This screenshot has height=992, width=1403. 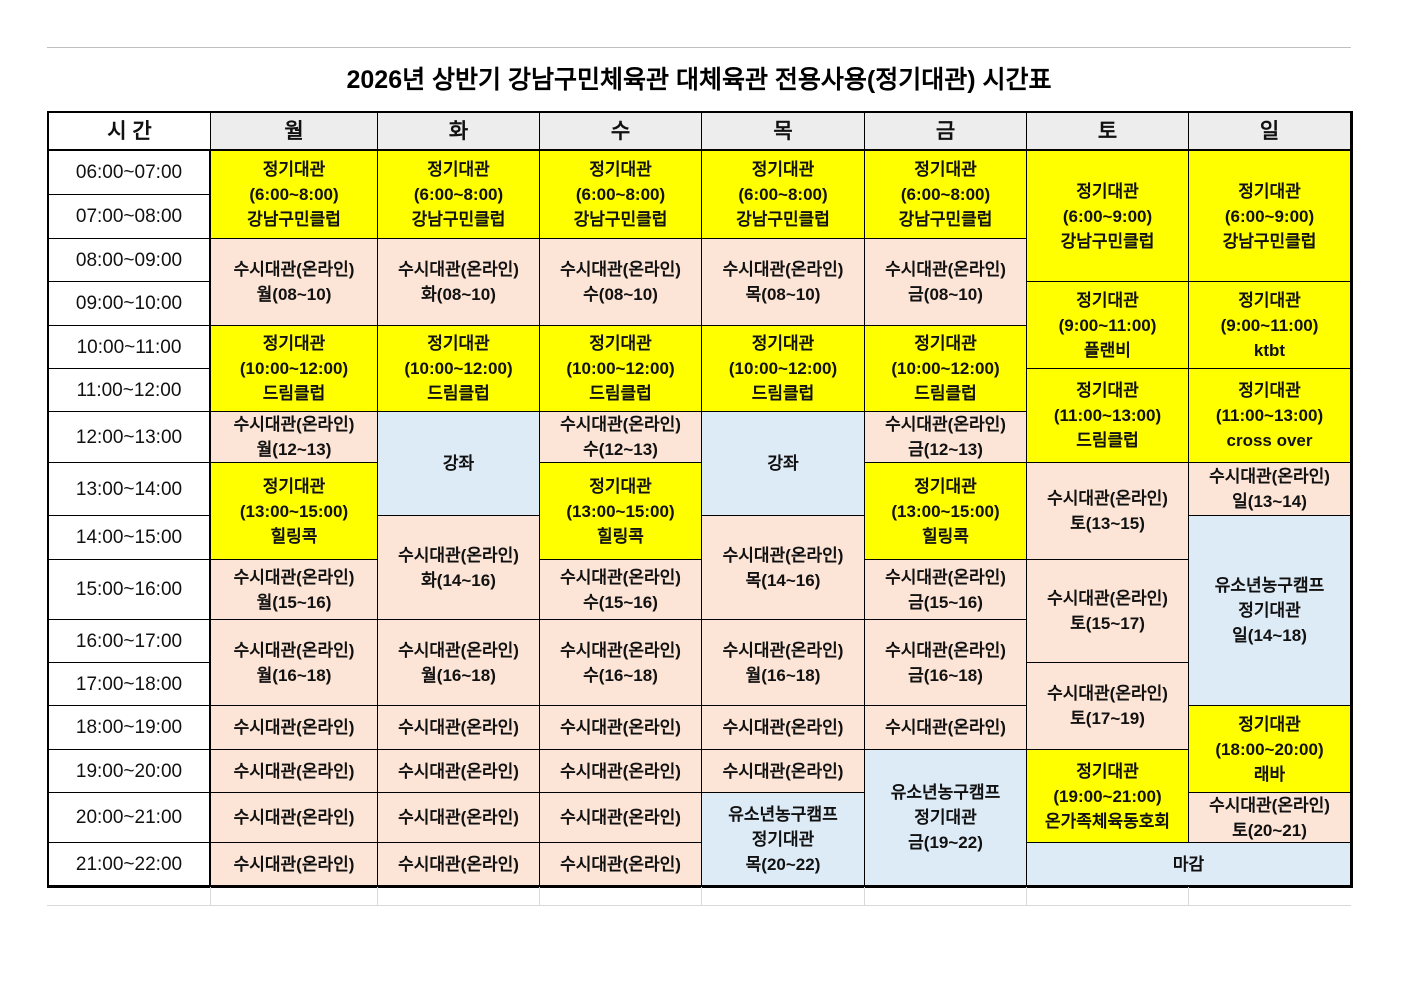 I want to click on schedule-cell: 수시대관(온라인) 수(12~13), so click(x=621, y=437).